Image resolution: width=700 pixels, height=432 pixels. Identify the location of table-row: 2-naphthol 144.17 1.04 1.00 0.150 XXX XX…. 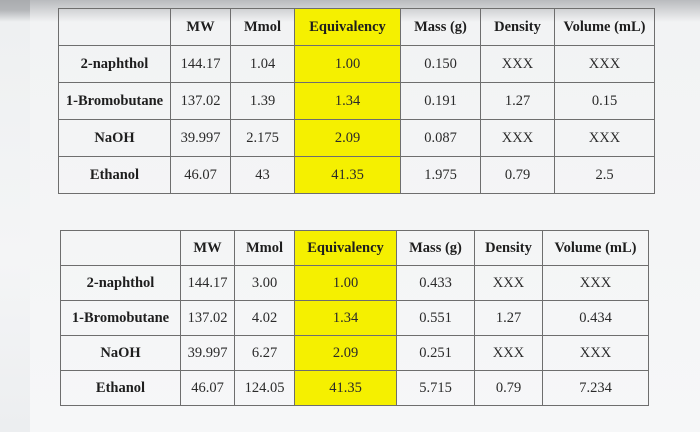
(356, 64).